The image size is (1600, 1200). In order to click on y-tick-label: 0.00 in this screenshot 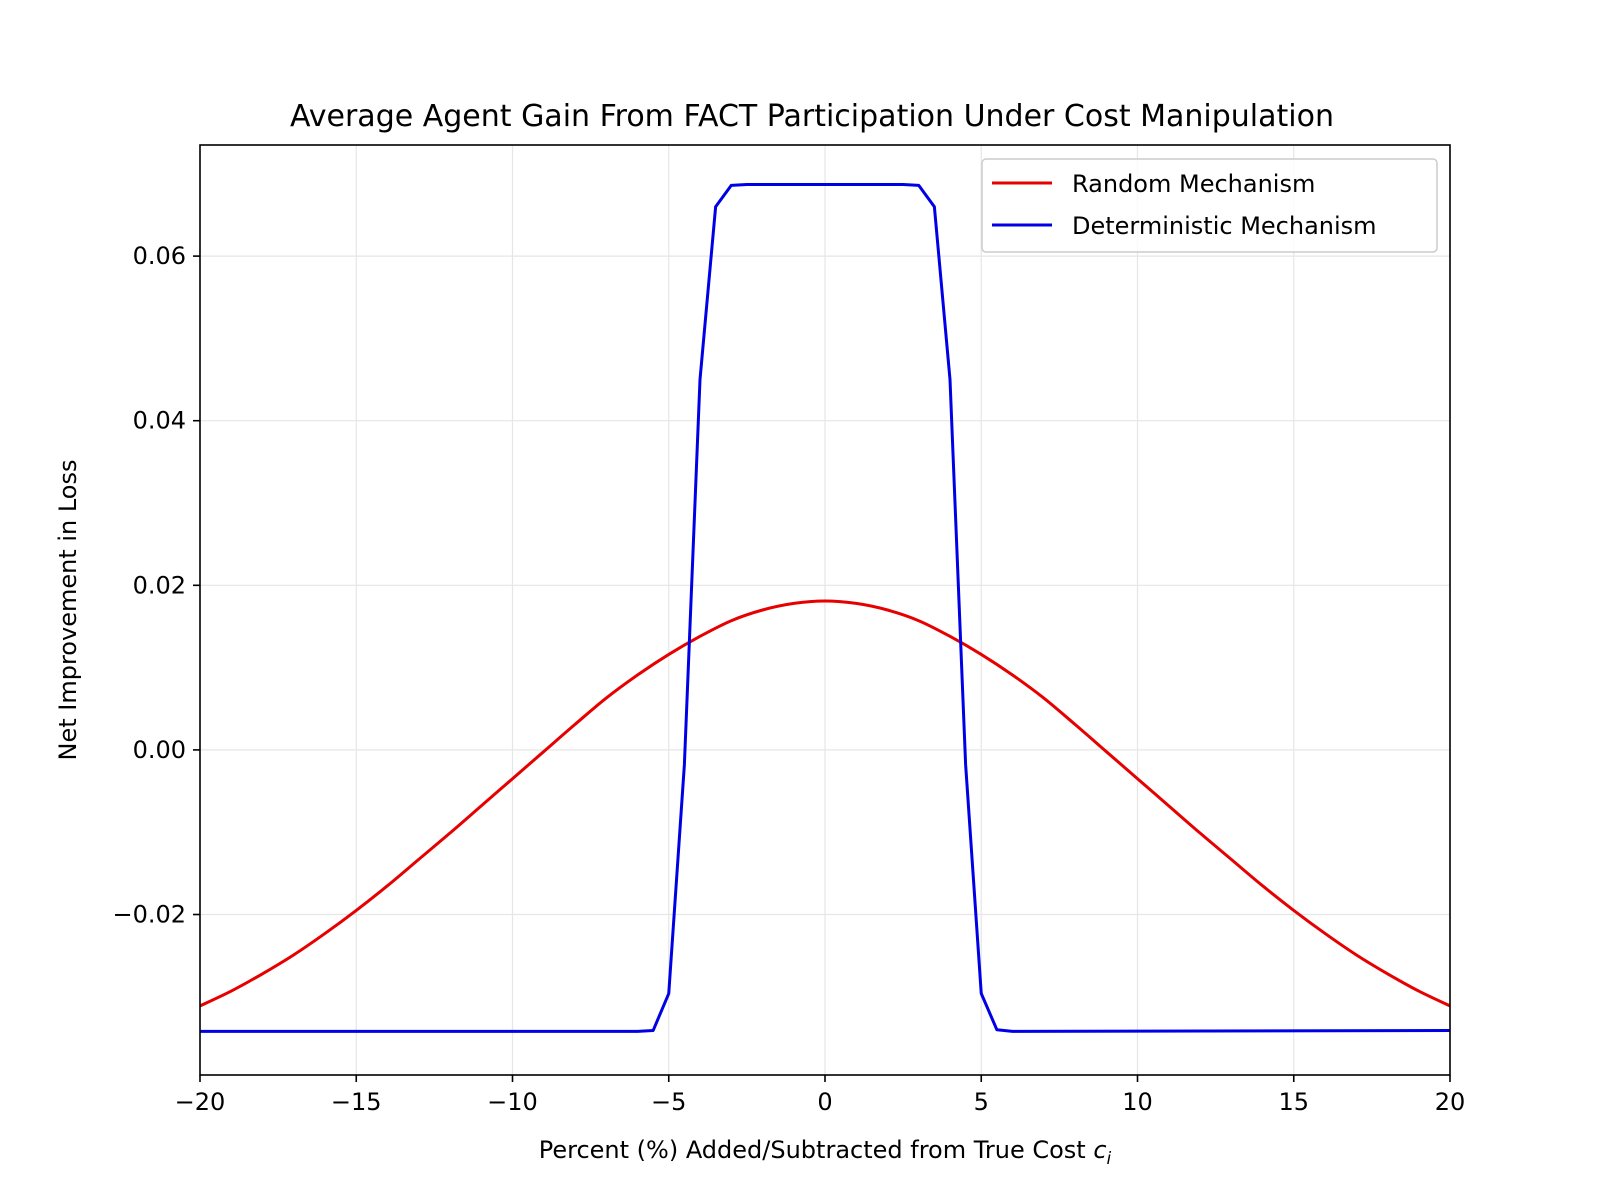, I will do `click(159, 750)`.